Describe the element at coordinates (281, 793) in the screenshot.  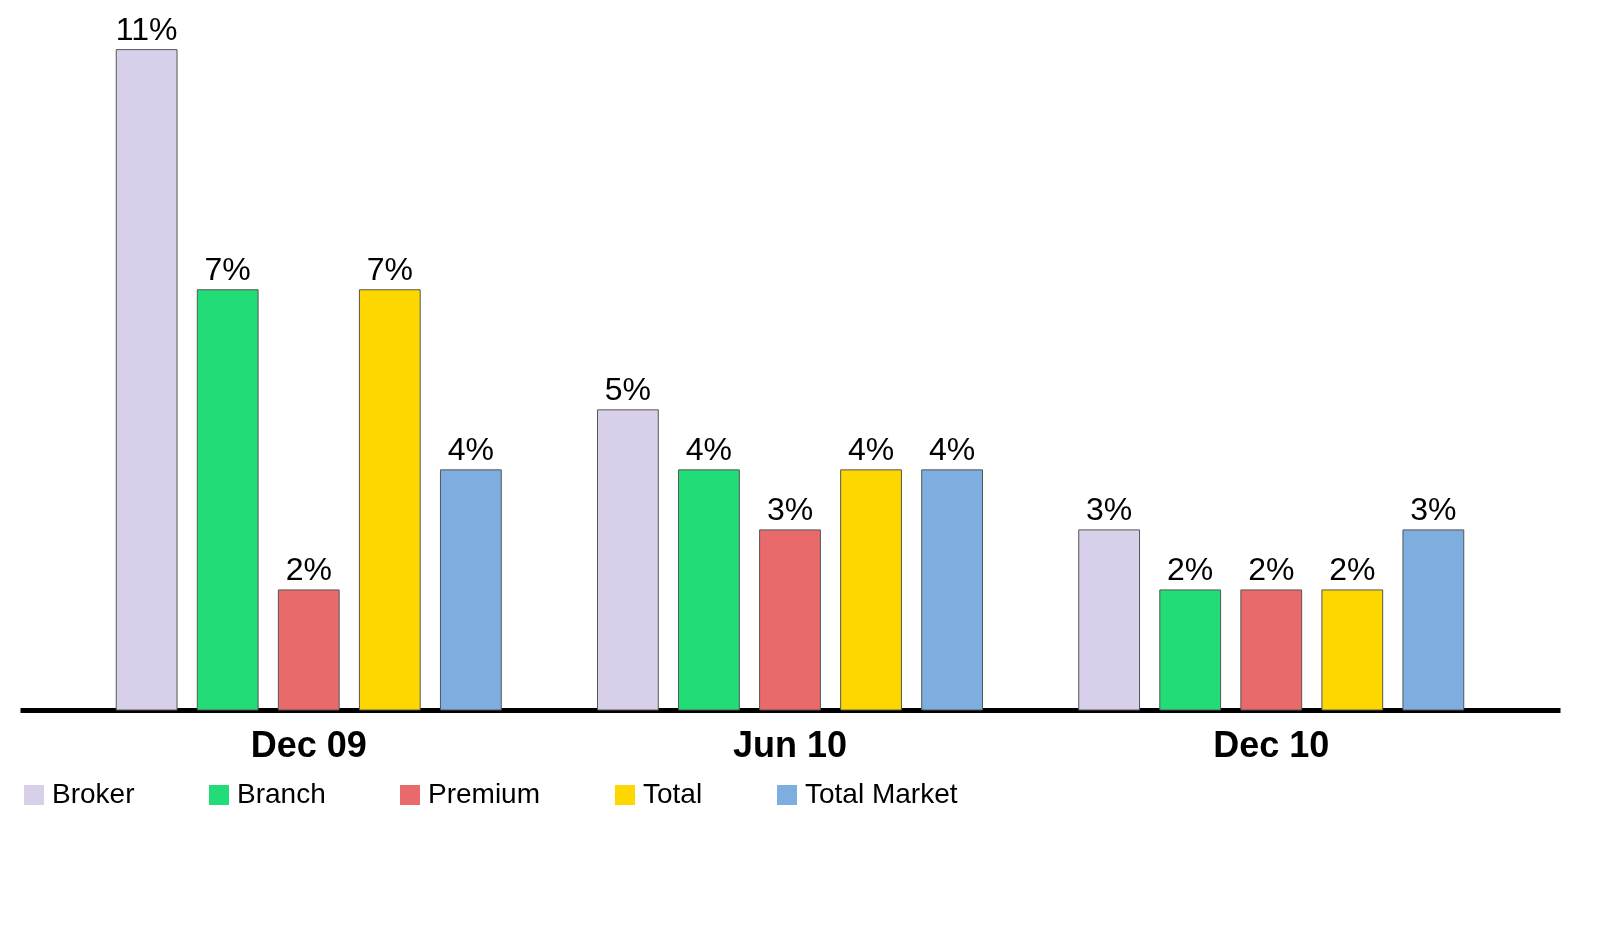
I see `legend-label: Branch` at that location.